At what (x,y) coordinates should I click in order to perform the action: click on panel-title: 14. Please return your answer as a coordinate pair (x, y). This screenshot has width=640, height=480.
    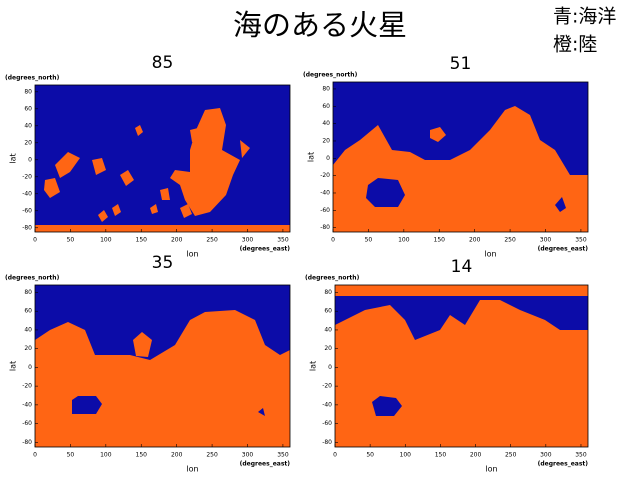
    Looking at the image, I should click on (462, 267).